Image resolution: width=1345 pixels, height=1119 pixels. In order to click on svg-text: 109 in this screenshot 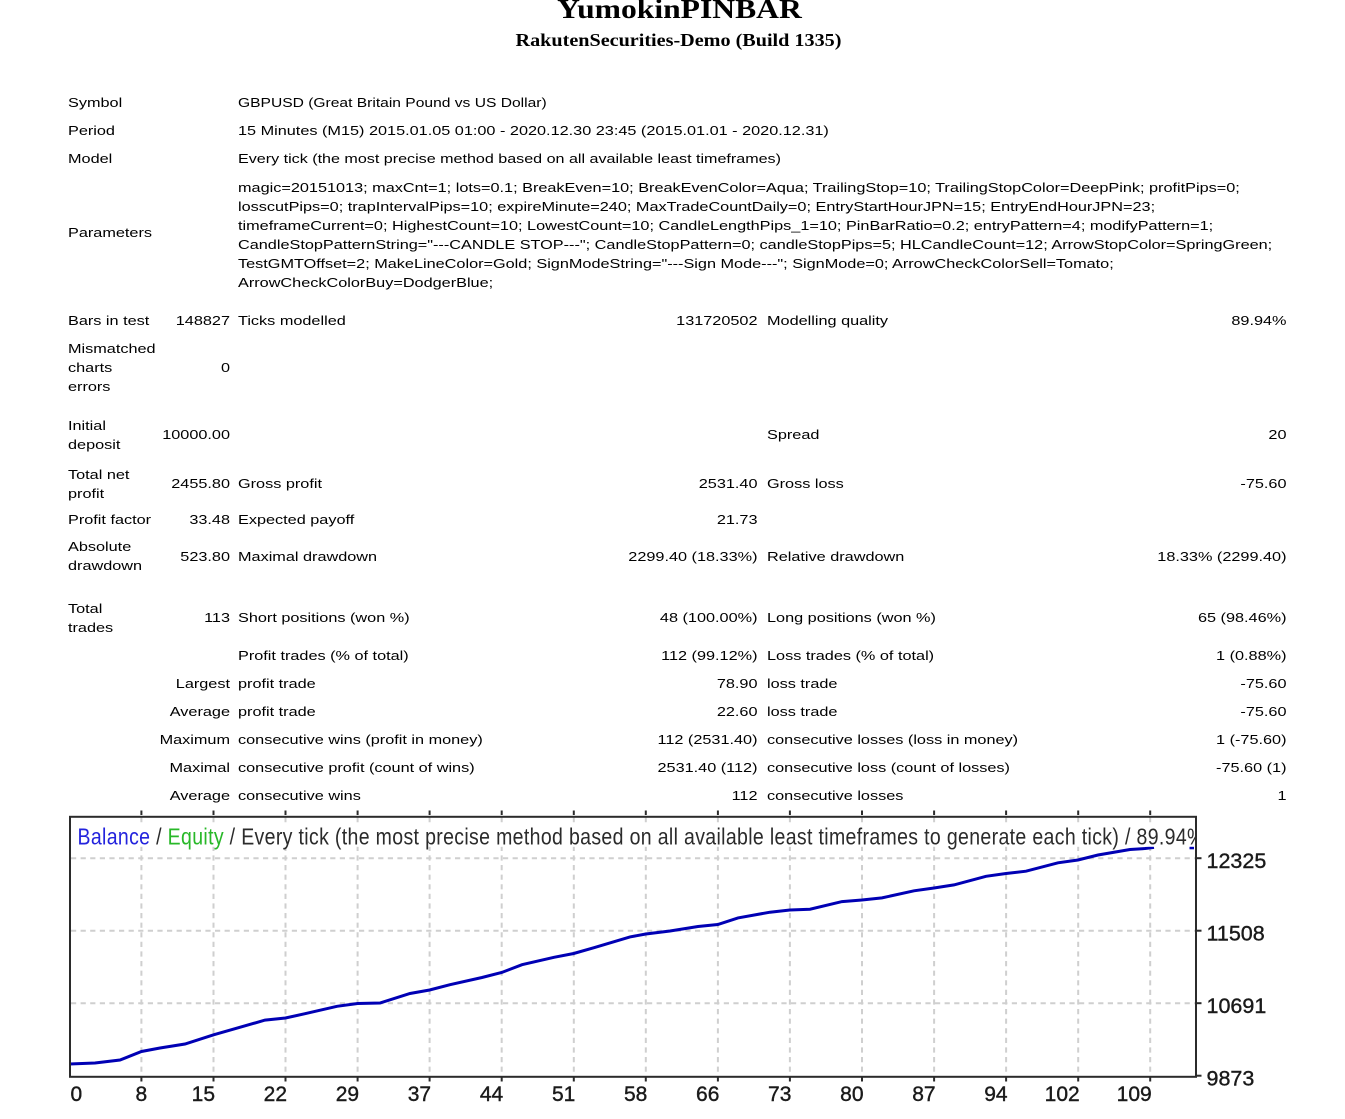, I will do `click(1134, 1094)`.